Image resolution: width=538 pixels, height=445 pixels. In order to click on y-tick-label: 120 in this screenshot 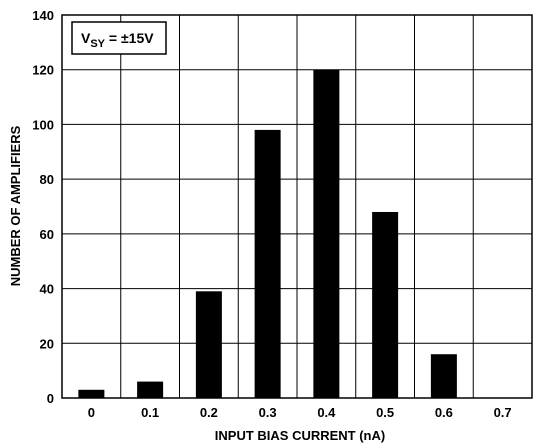, I will do `click(43, 70)`.